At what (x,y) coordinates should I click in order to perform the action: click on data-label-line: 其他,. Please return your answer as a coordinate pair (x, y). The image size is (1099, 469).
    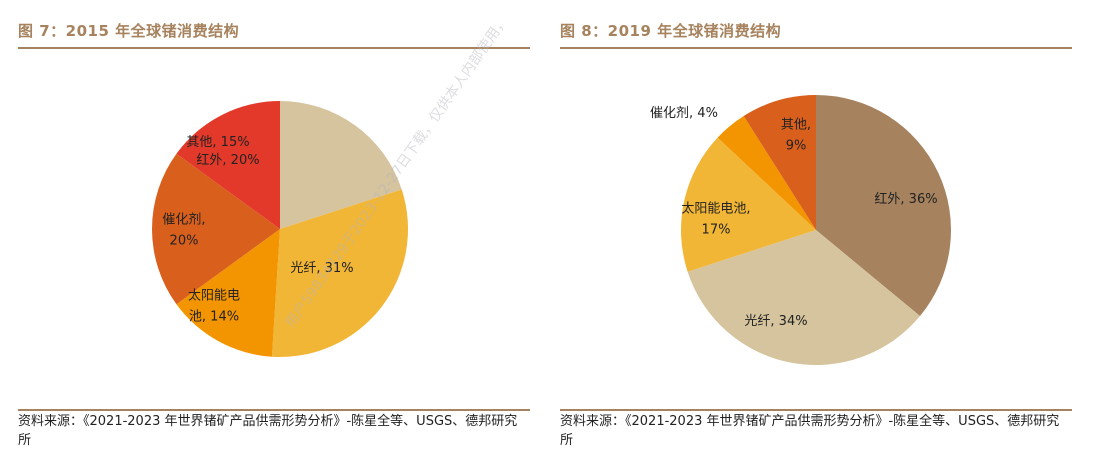
    Looking at the image, I should click on (796, 125).